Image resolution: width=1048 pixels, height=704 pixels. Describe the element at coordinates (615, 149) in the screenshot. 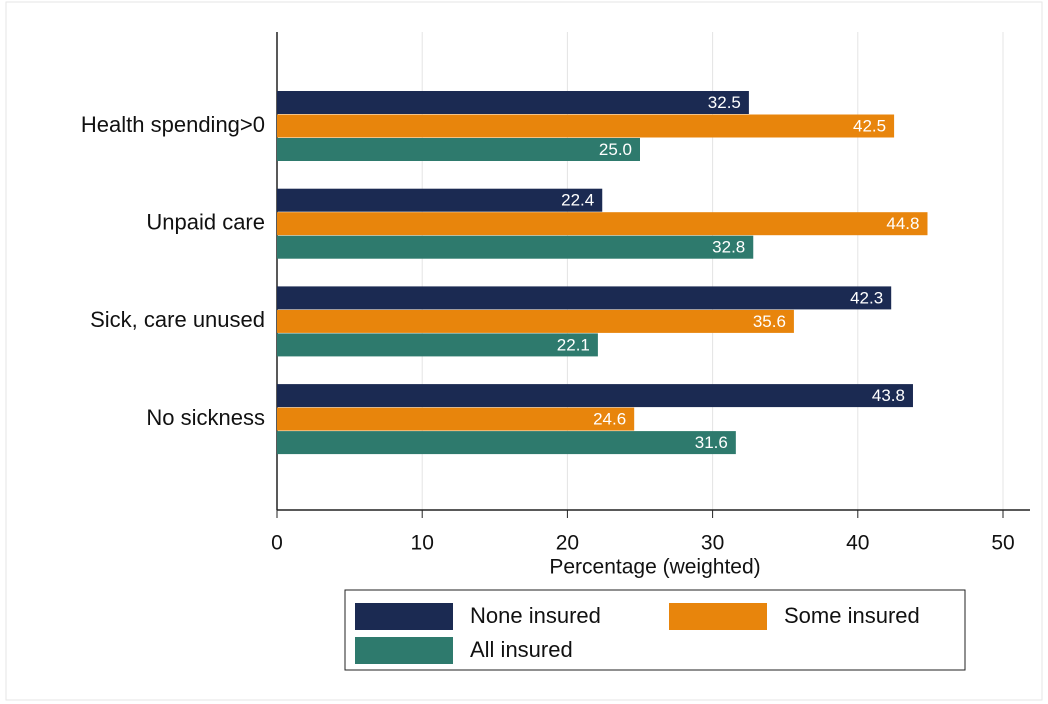

I see `value-label: 25.0` at that location.